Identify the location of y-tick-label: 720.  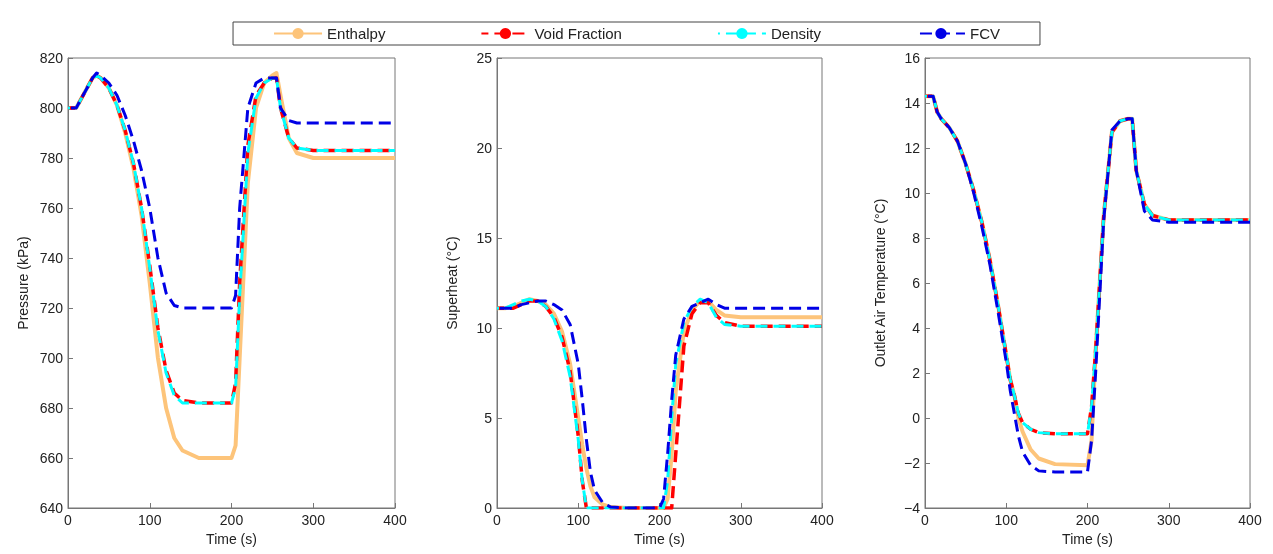
(51, 308).